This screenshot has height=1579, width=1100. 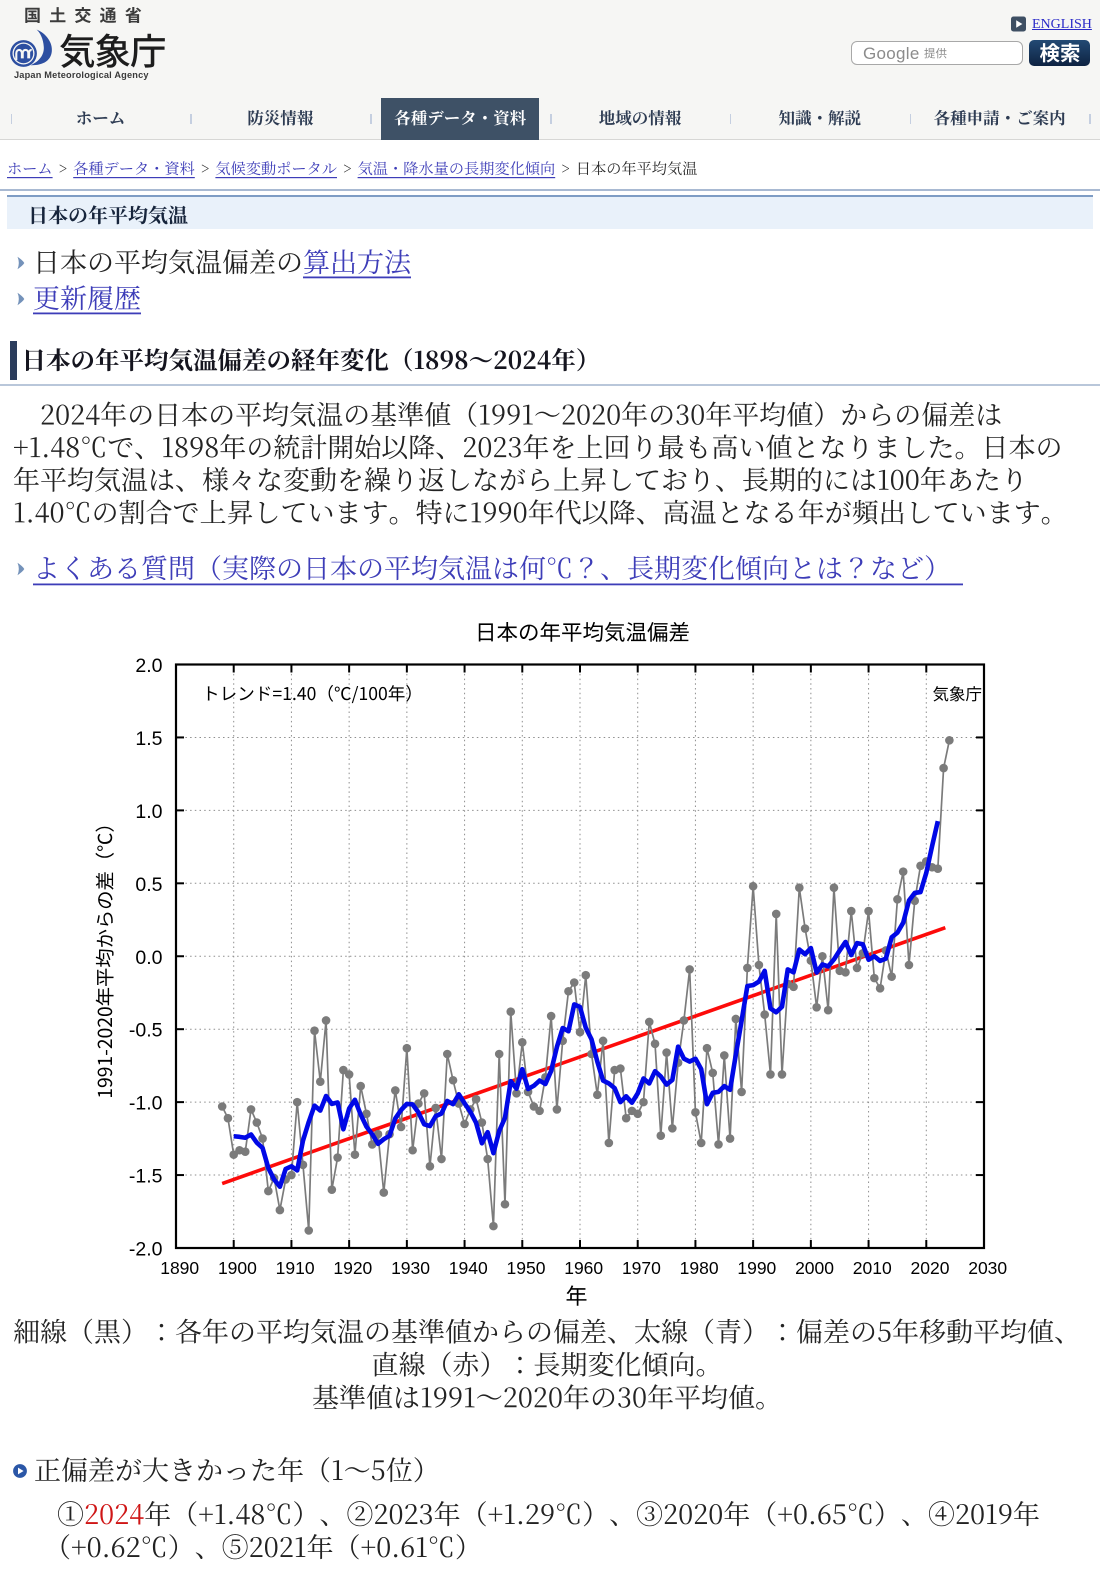 What do you see at coordinates (148, 885) in the screenshot?
I see `svg-text: 0.5` at bounding box center [148, 885].